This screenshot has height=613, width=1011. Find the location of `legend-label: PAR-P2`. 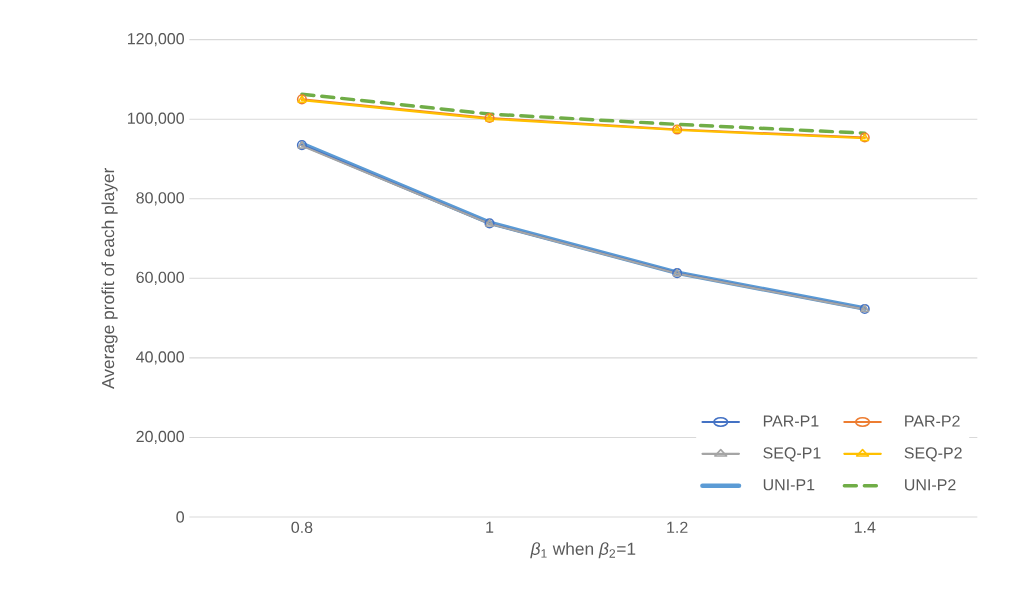

legend-label: PAR-P2 is located at coordinates (932, 421).